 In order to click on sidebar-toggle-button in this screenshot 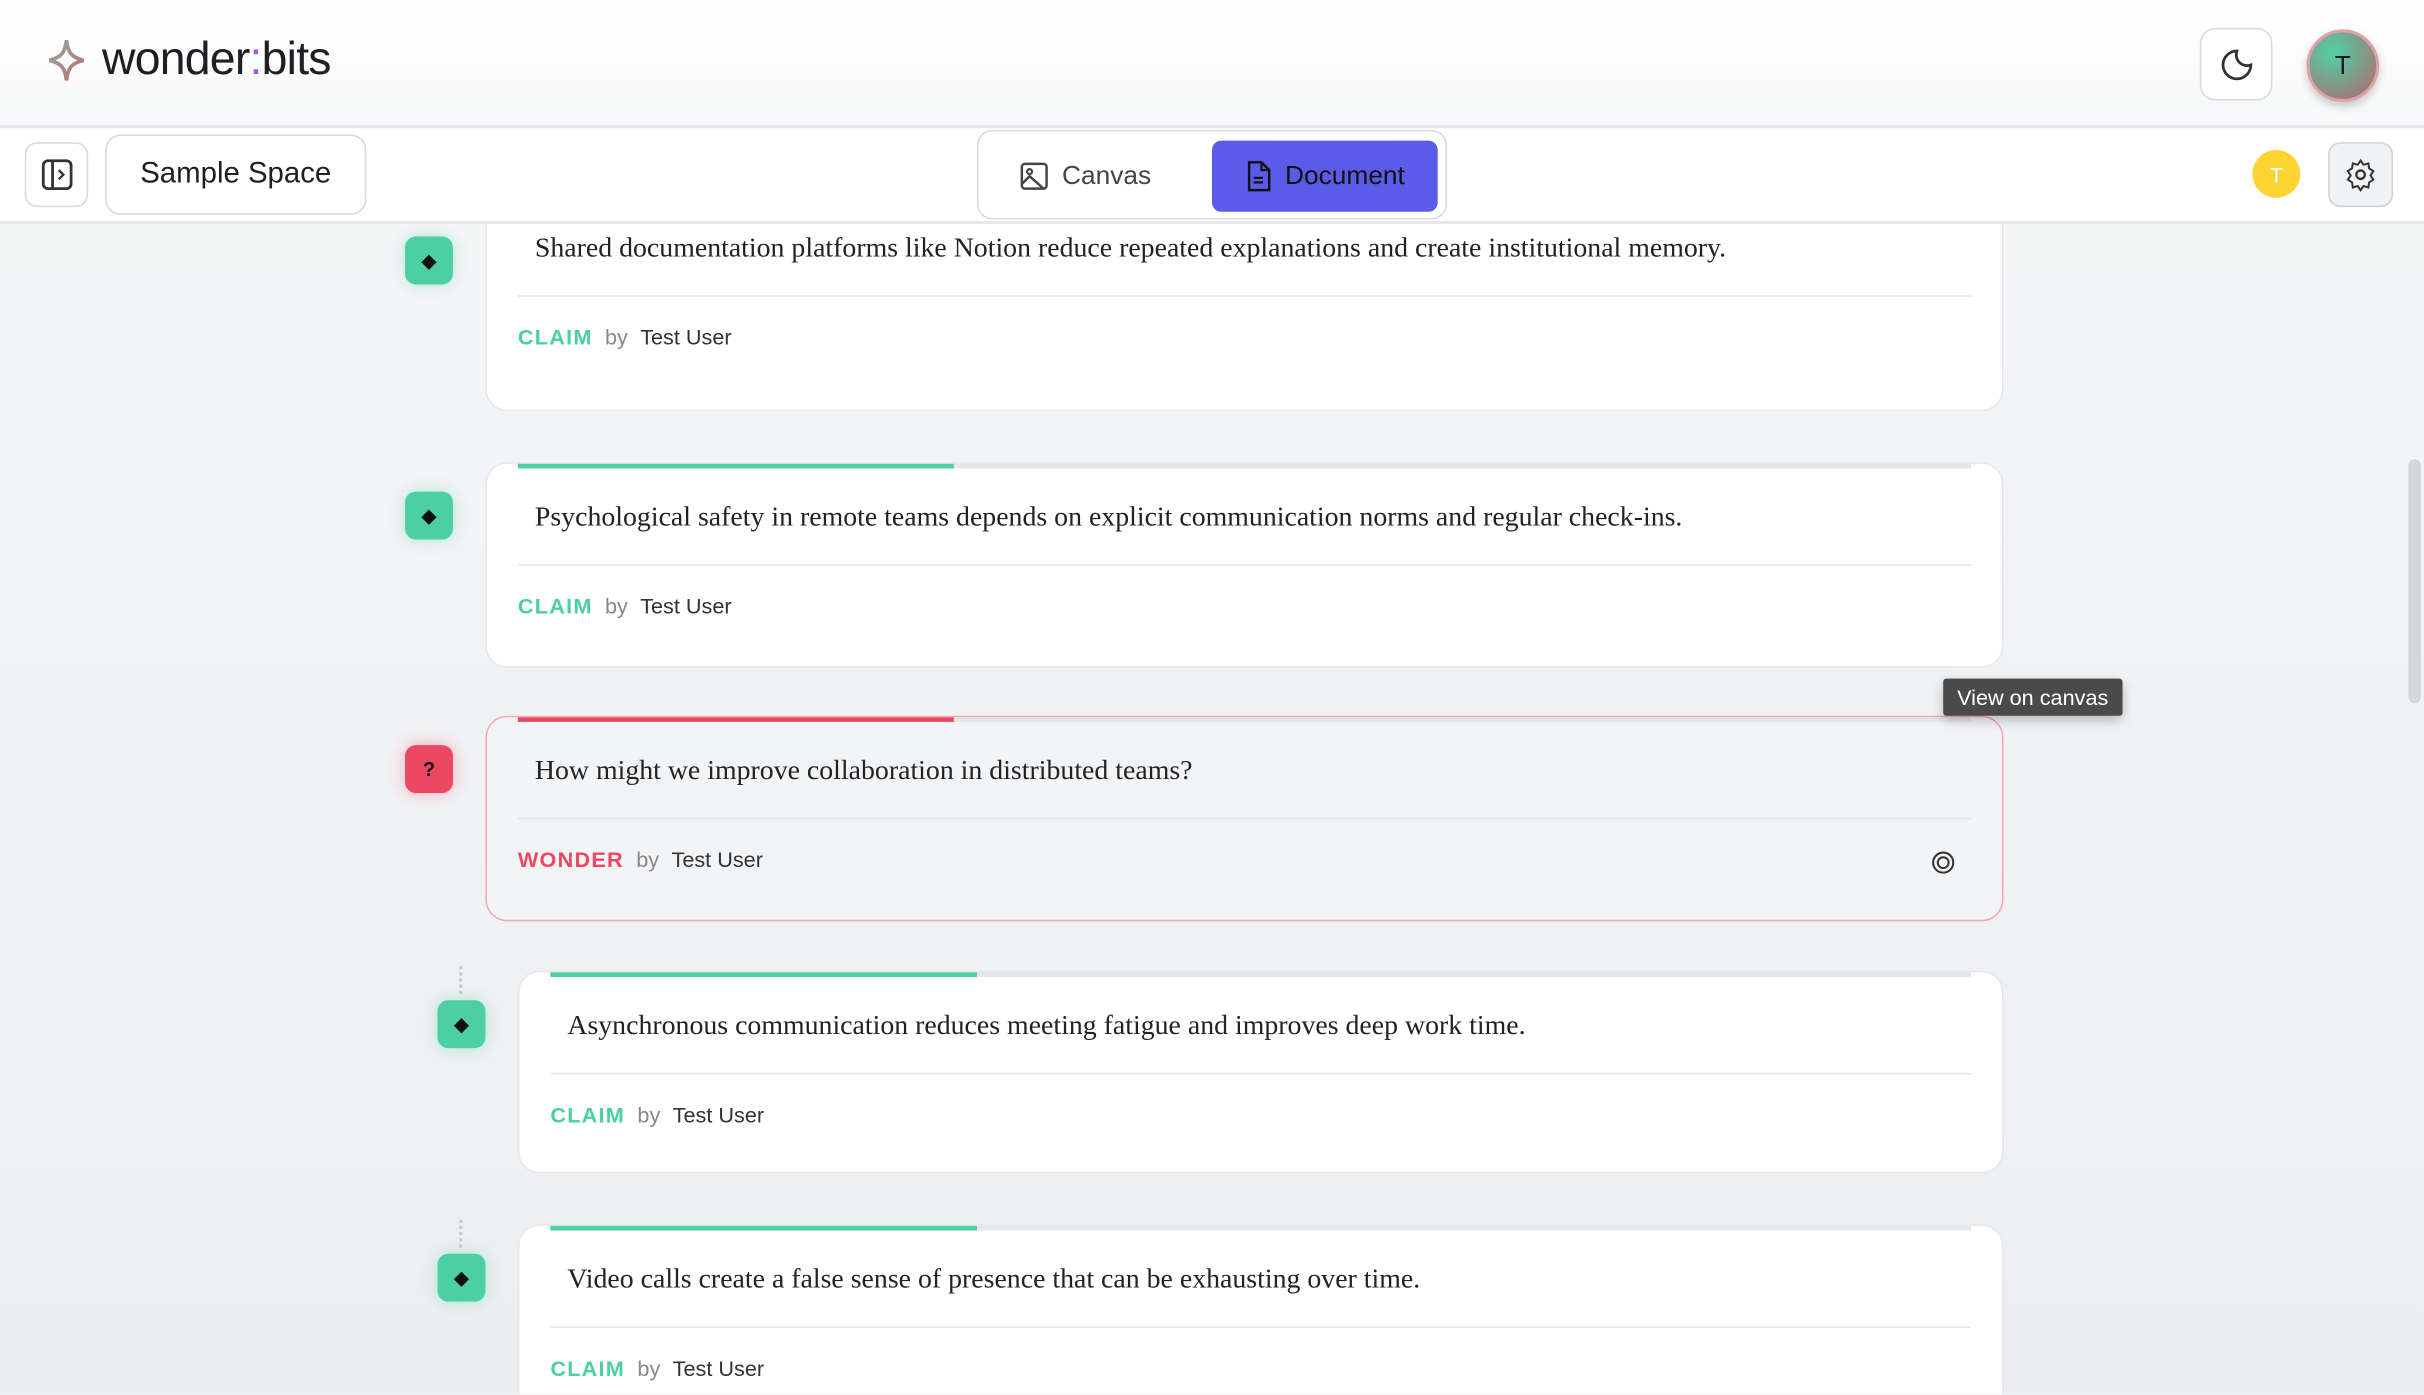, I will do `click(56, 175)`.